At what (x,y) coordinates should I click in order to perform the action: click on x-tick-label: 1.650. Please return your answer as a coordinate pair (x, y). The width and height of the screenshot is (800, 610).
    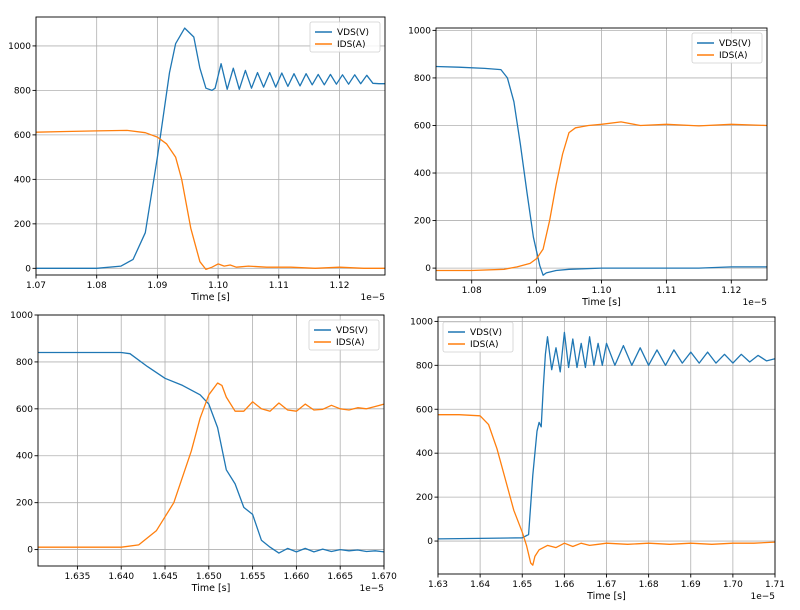
    Looking at the image, I should click on (209, 577).